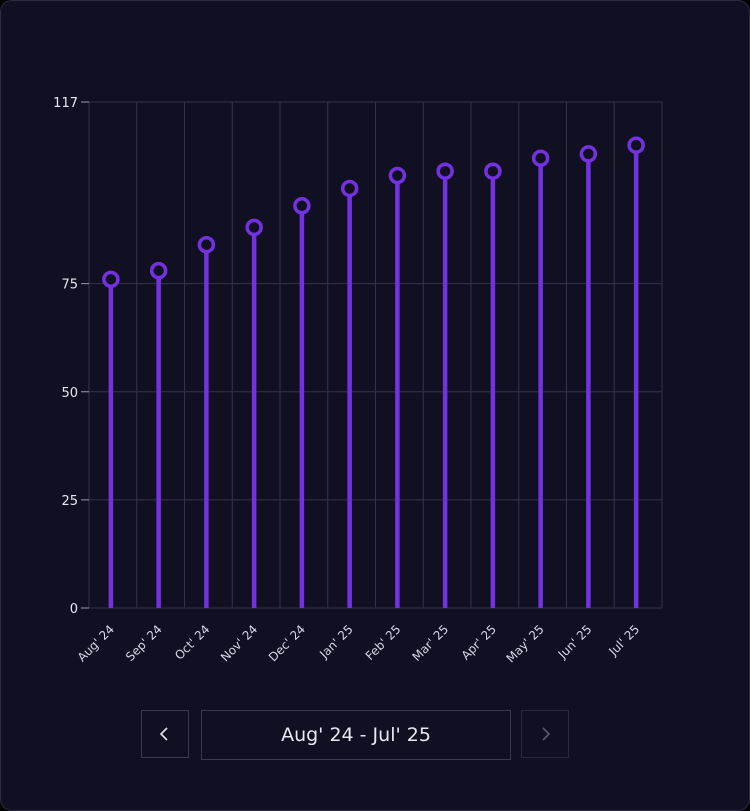  What do you see at coordinates (575, 642) in the screenshot?
I see `x-tick-label: Jun' 25` at bounding box center [575, 642].